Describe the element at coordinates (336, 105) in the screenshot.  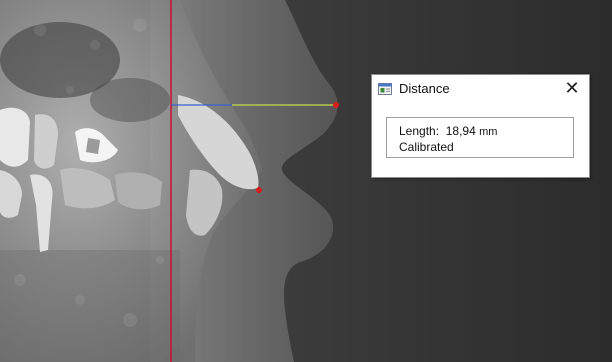
I see `measurement-endpoint-lip` at that location.